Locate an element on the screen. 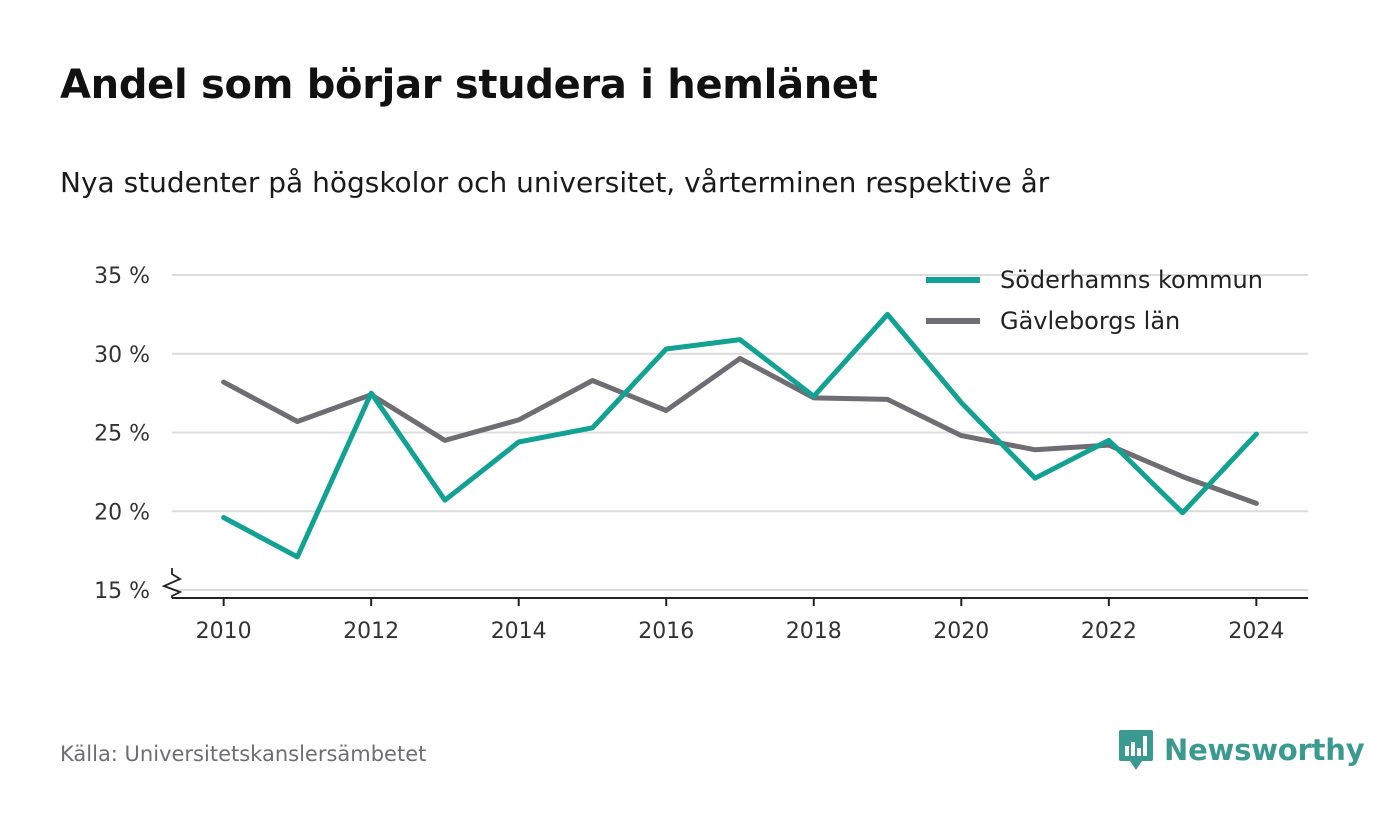 Image resolution: width=1400 pixels, height=831 pixels. x-tick-label: 2018 is located at coordinates (814, 631).